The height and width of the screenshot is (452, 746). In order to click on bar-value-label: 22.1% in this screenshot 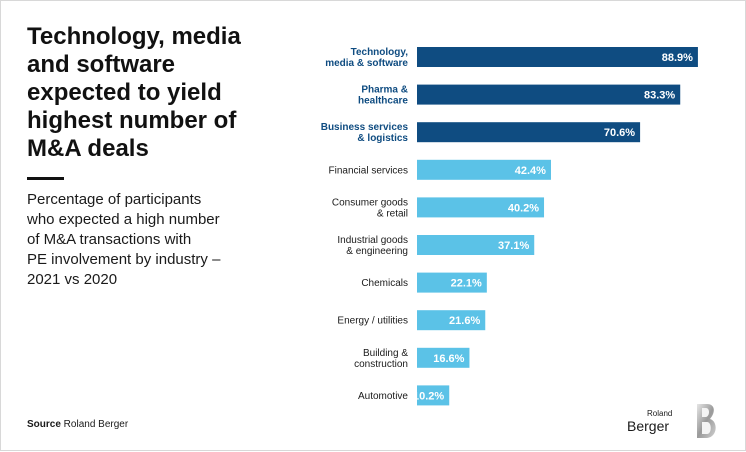, I will do `click(466, 284)`.